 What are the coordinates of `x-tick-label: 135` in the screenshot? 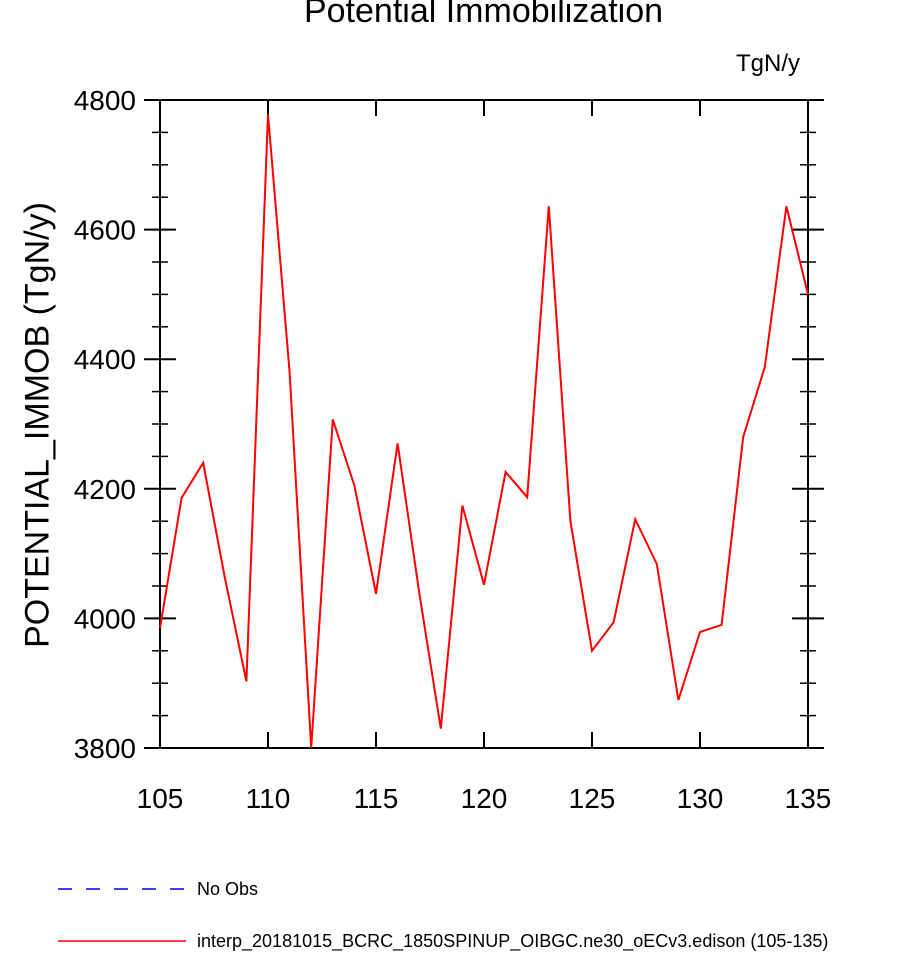 It's located at (808, 798).